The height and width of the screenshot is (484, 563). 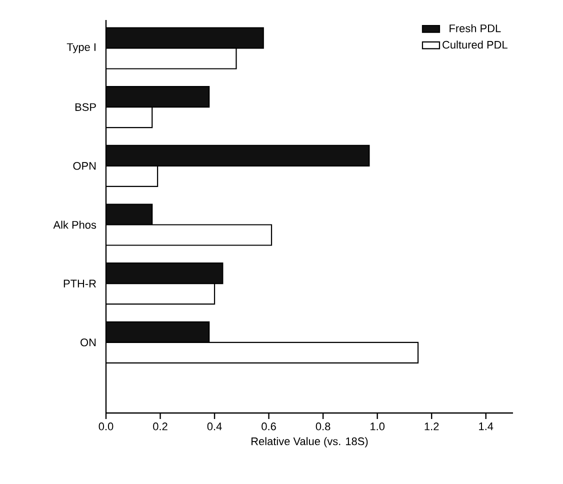 What do you see at coordinates (486, 426) in the screenshot?
I see `x-tick-label: 1.4` at bounding box center [486, 426].